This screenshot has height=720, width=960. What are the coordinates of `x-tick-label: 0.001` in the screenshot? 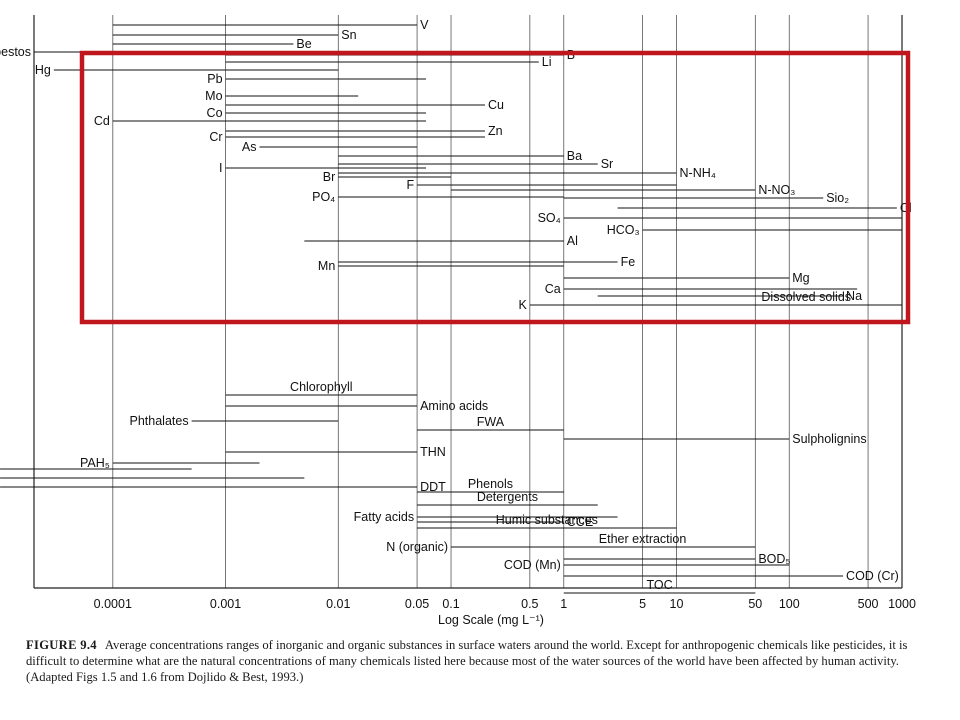 It's located at (225, 604).